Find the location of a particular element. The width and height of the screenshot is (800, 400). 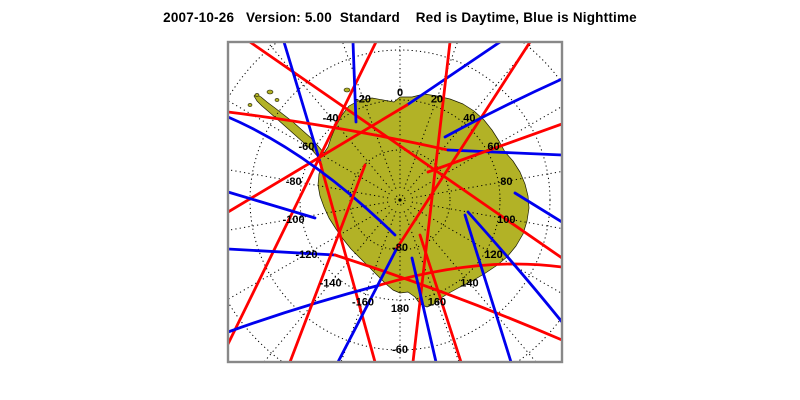

longitude-label: -120 is located at coordinates (306, 255).